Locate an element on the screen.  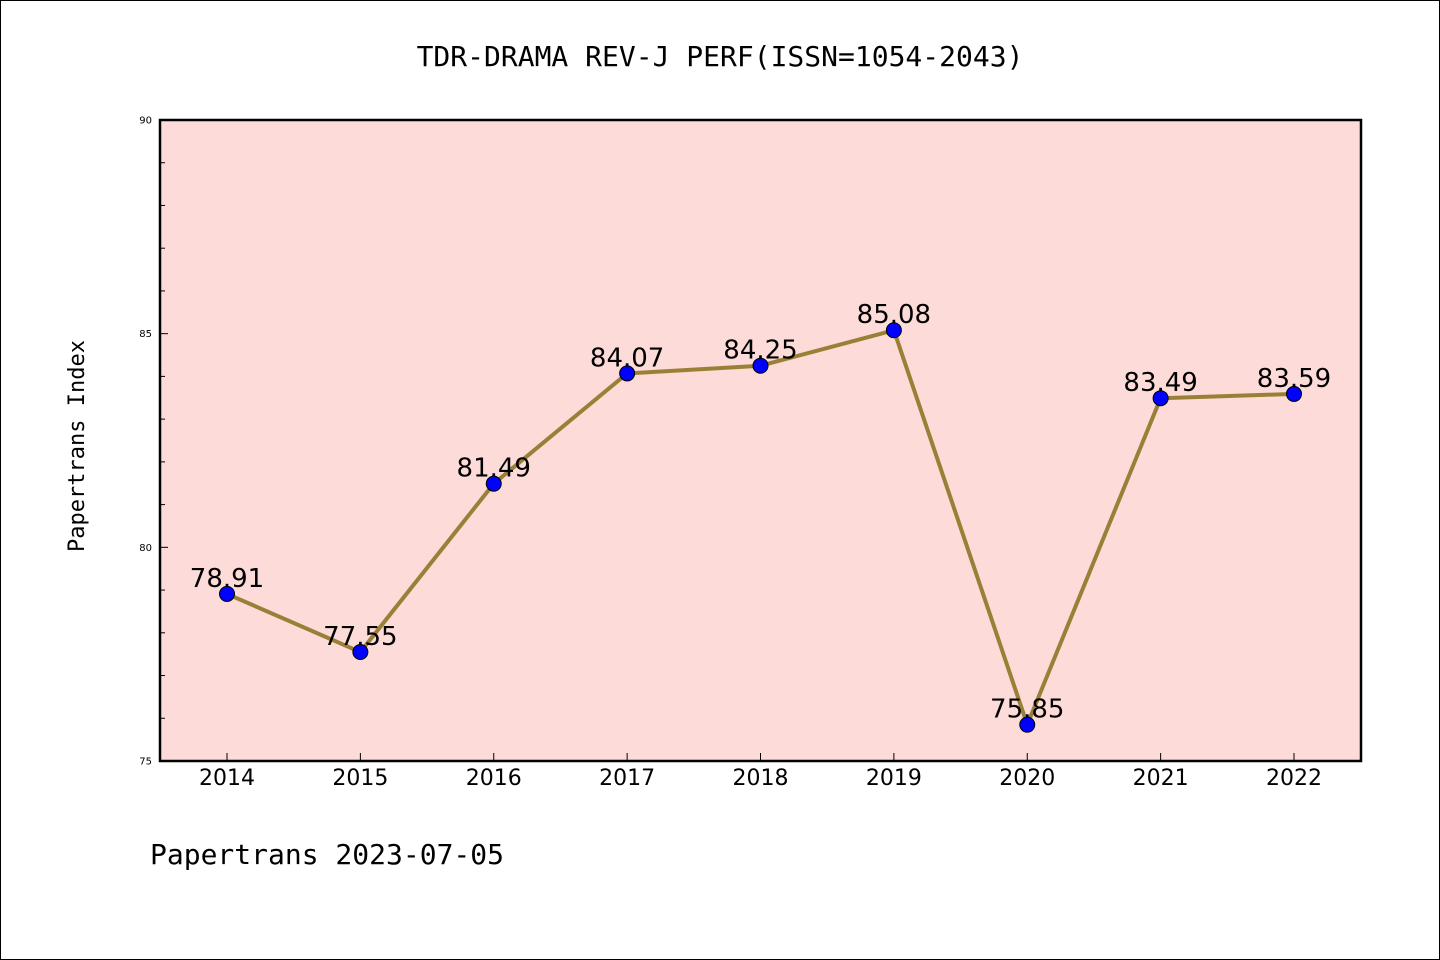
data-label: 83.49 is located at coordinates (1160, 383).